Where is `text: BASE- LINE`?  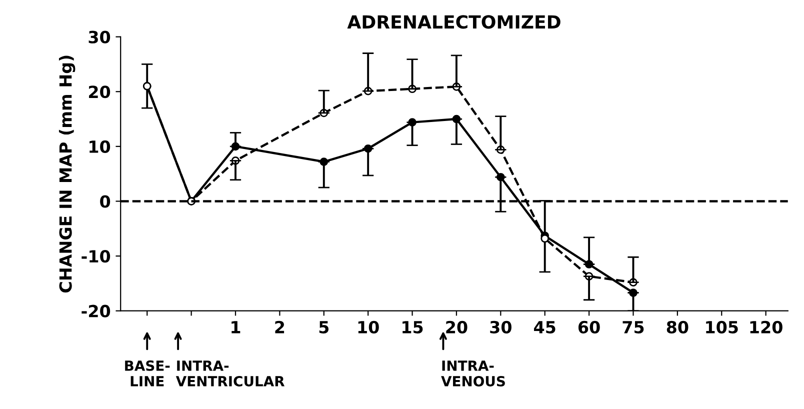 text: BASE- LINE is located at coordinates (147, 373).